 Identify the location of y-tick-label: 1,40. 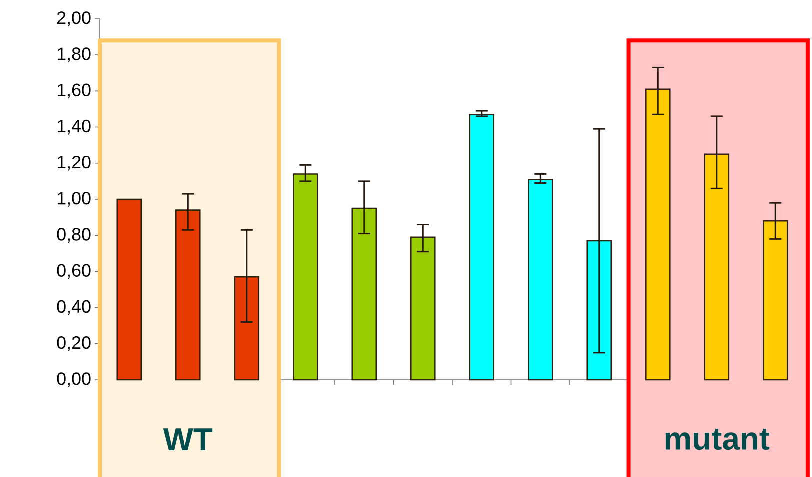
(74, 127).